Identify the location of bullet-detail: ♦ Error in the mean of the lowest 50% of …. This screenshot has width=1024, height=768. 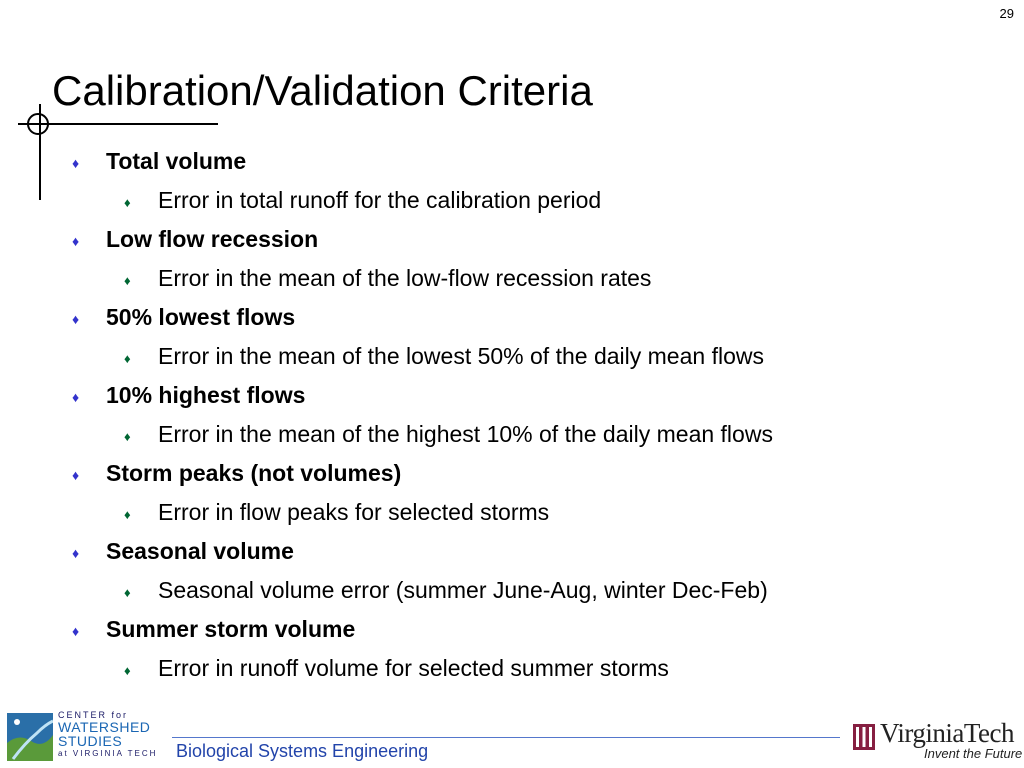
(522, 360).